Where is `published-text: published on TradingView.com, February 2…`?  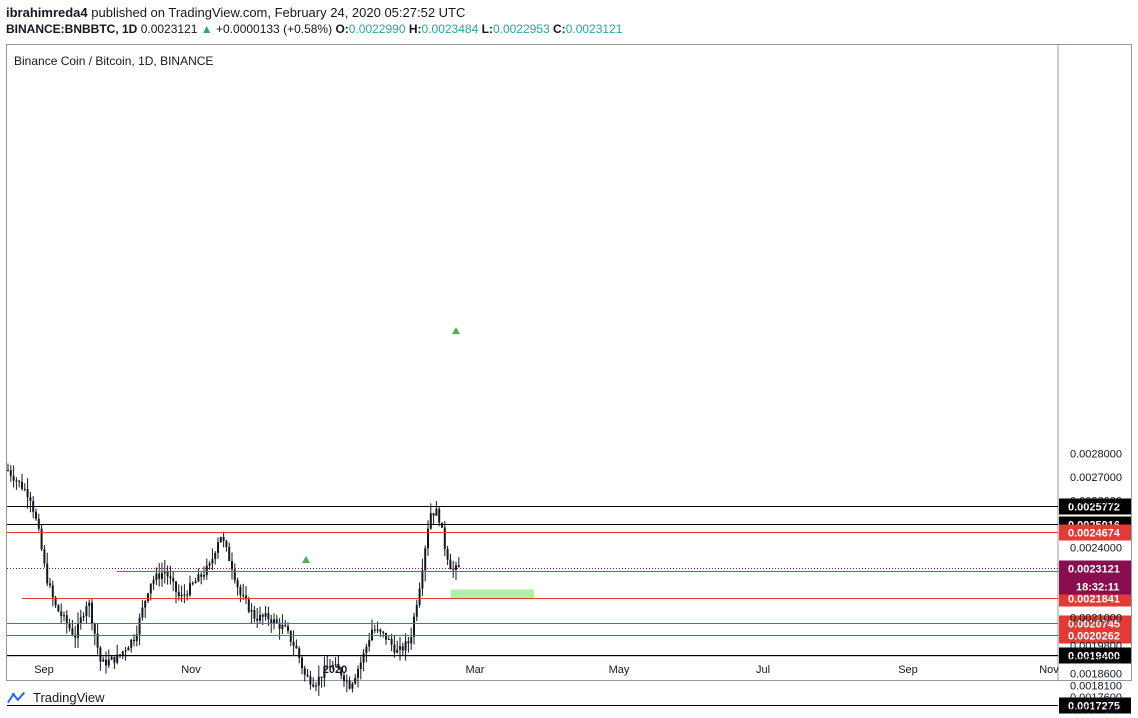
published-text: published on TradingView.com, February 2… is located at coordinates (278, 12).